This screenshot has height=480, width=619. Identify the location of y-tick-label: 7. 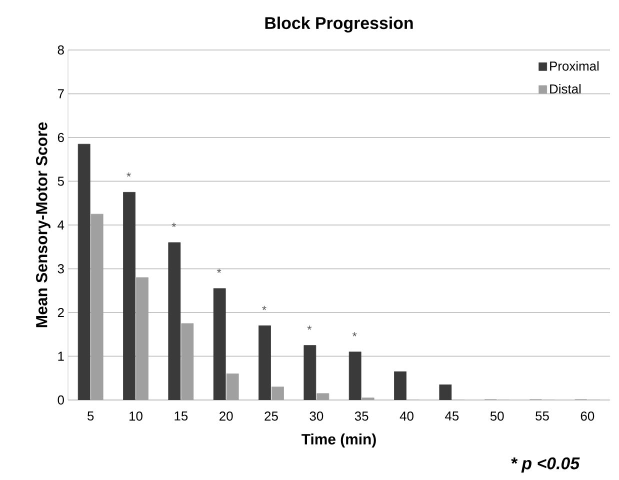
(61, 93).